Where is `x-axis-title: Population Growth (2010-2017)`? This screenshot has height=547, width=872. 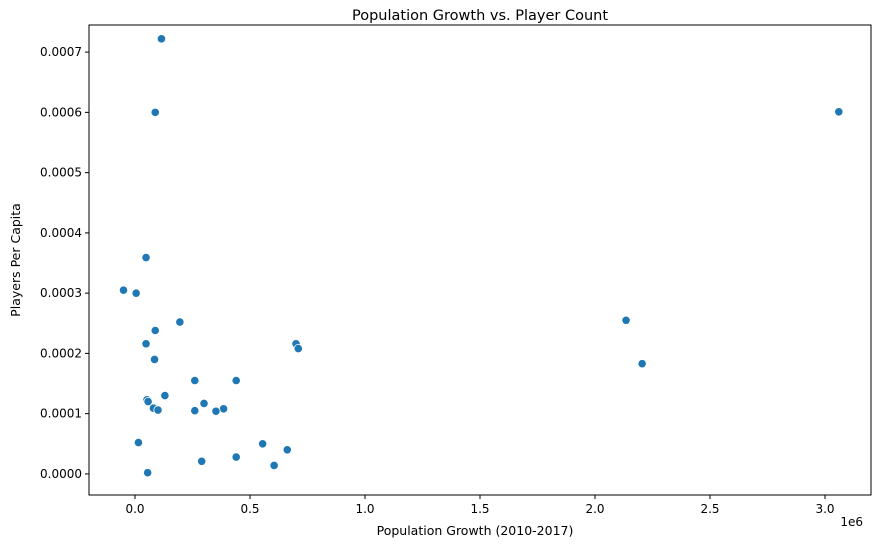 x-axis-title: Population Growth (2010-2017) is located at coordinates (475, 530).